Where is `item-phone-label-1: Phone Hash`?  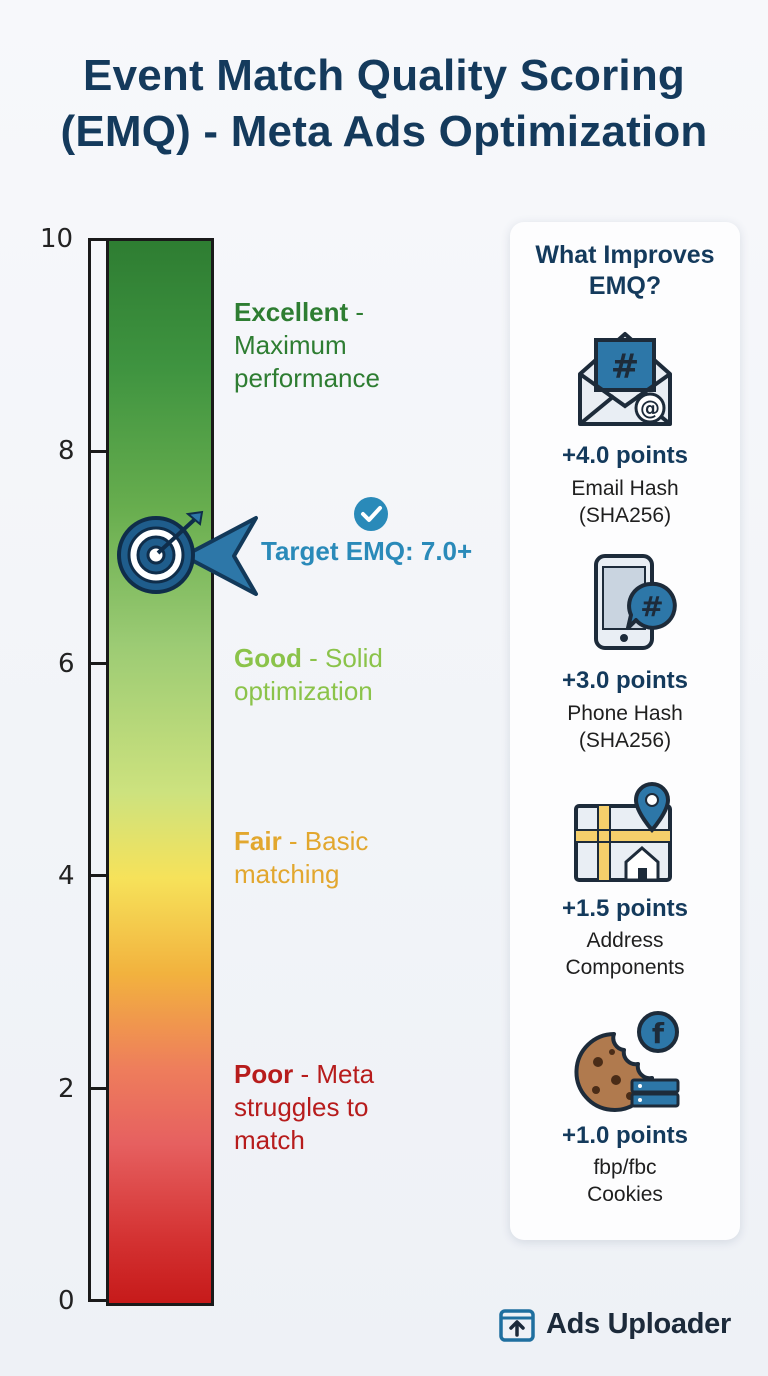 item-phone-label-1: Phone Hash is located at coordinates (625, 713).